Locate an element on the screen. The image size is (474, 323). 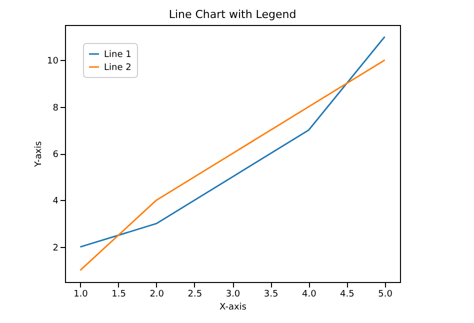
y-tick-label: 8 is located at coordinates (55, 108).